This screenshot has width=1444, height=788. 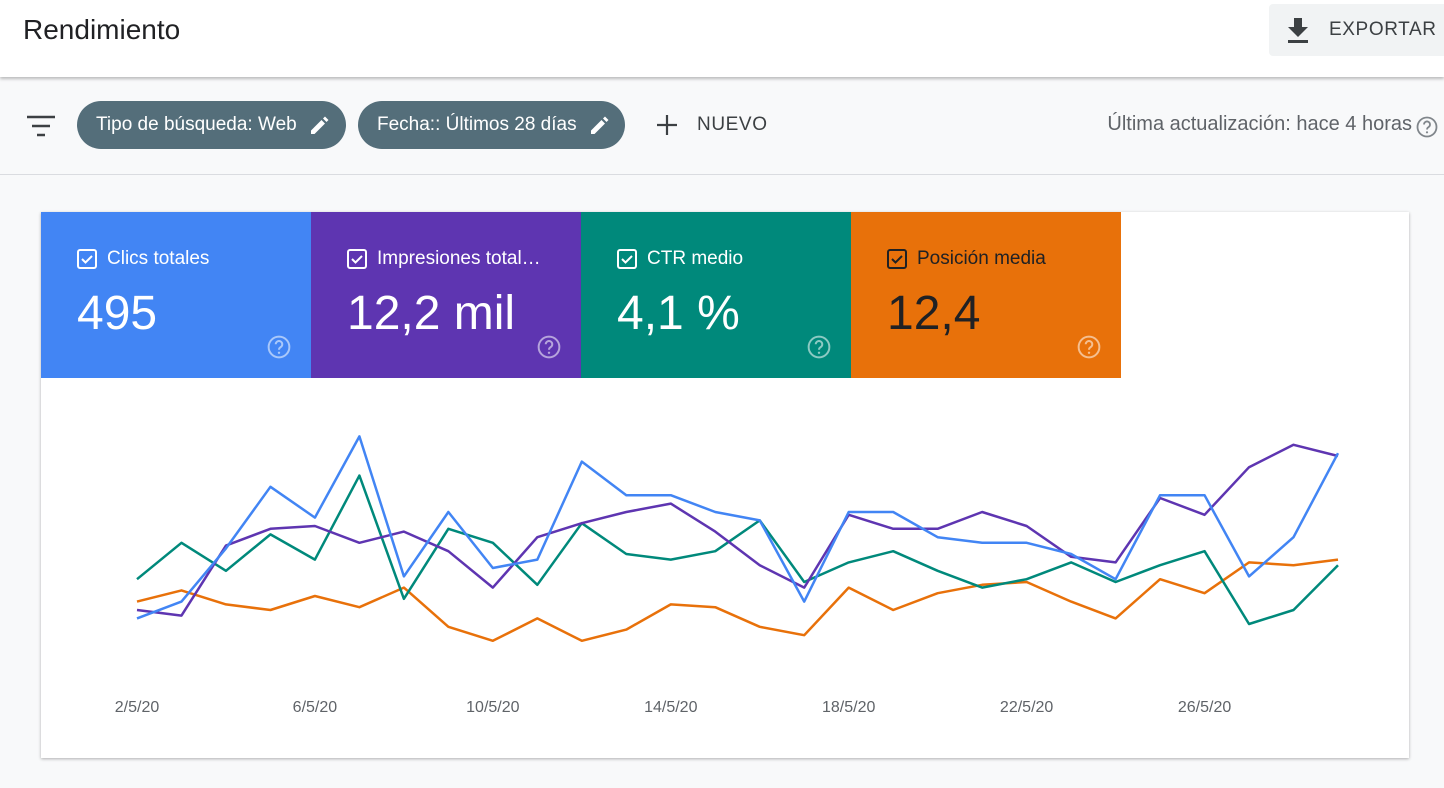 What do you see at coordinates (137, 707) in the screenshot?
I see `x-tick-label: 2/5/20` at bounding box center [137, 707].